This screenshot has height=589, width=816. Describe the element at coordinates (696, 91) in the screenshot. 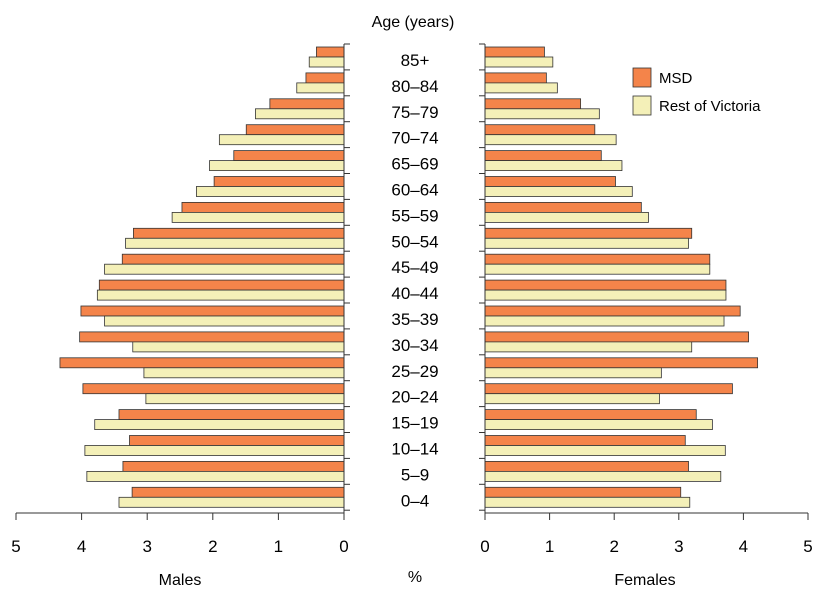

I see `chart-legend: MSD Rest of Victoria` at that location.